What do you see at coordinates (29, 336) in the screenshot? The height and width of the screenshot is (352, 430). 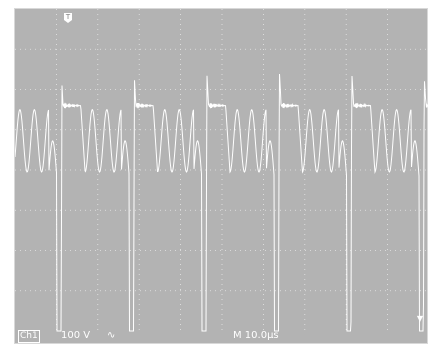 I see `channel-label: Ch1` at bounding box center [29, 336].